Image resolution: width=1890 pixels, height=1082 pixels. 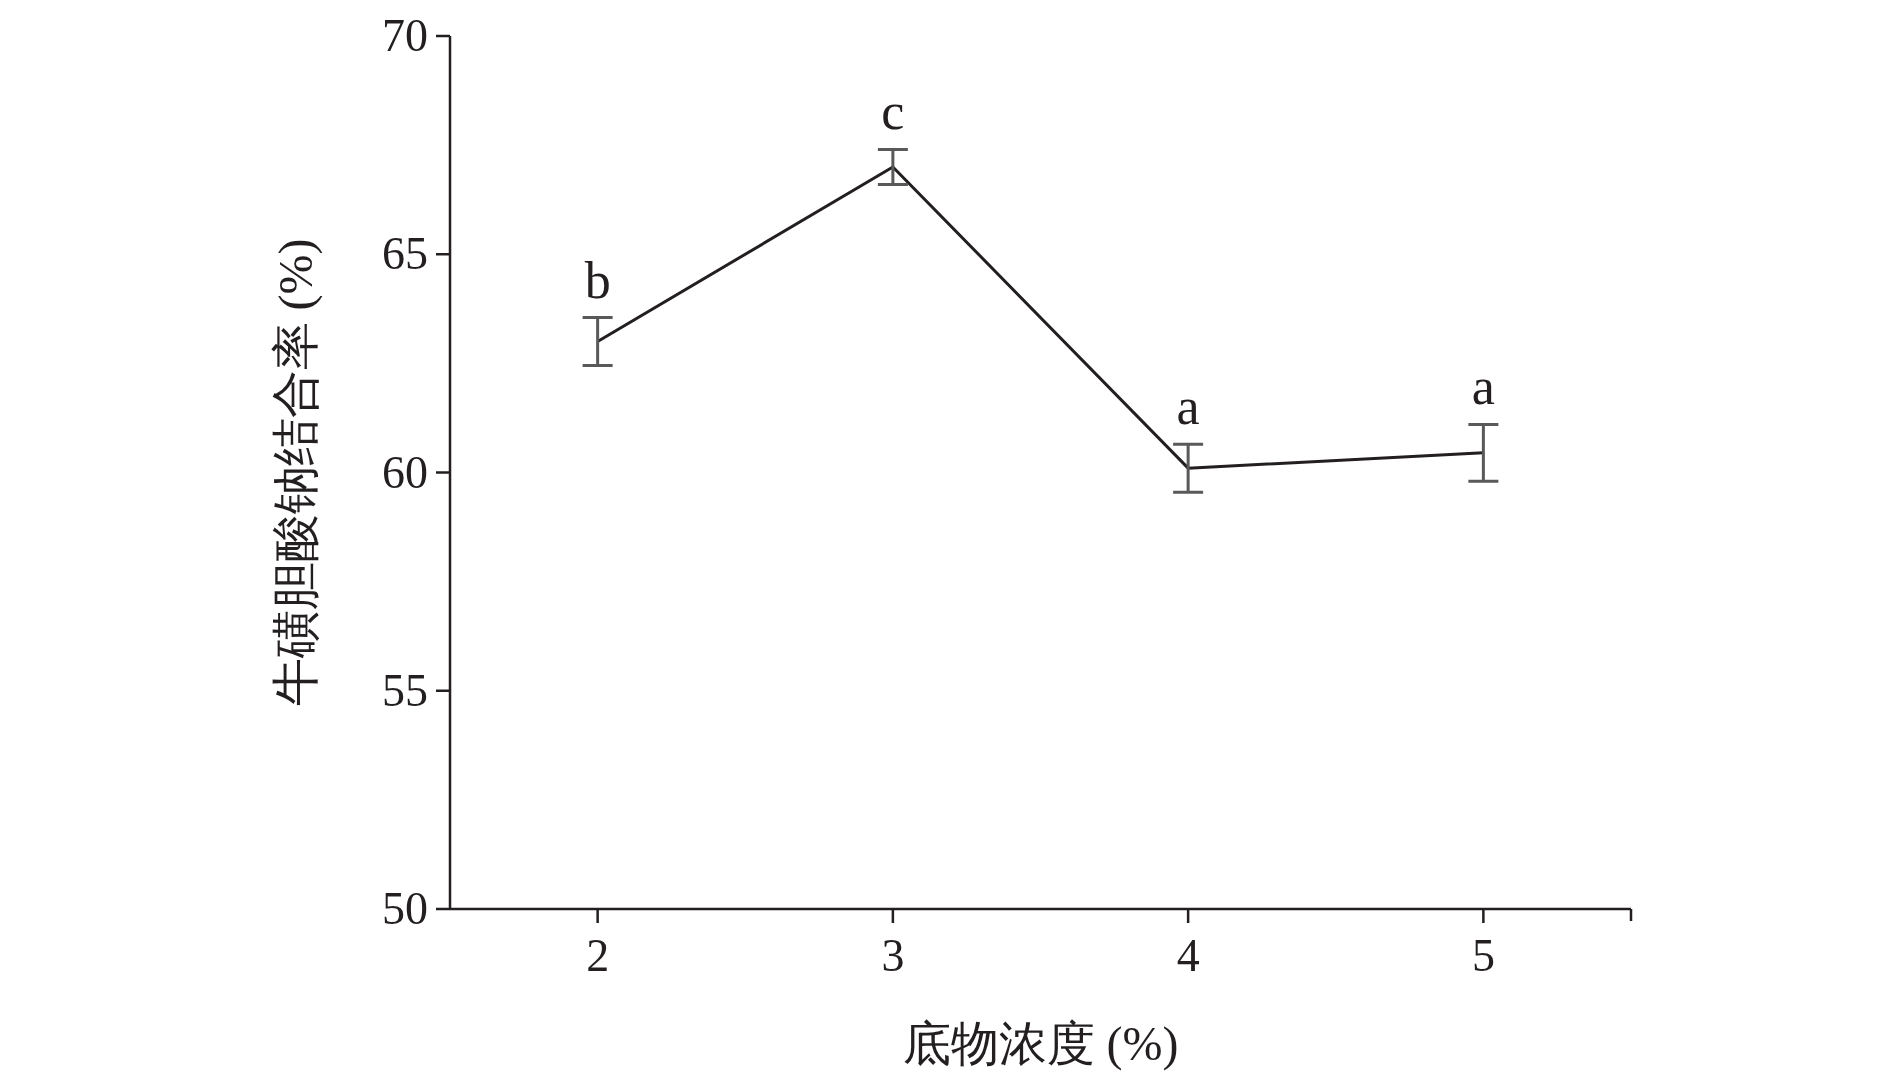 I want to click on annotation: c, so click(x=893, y=112).